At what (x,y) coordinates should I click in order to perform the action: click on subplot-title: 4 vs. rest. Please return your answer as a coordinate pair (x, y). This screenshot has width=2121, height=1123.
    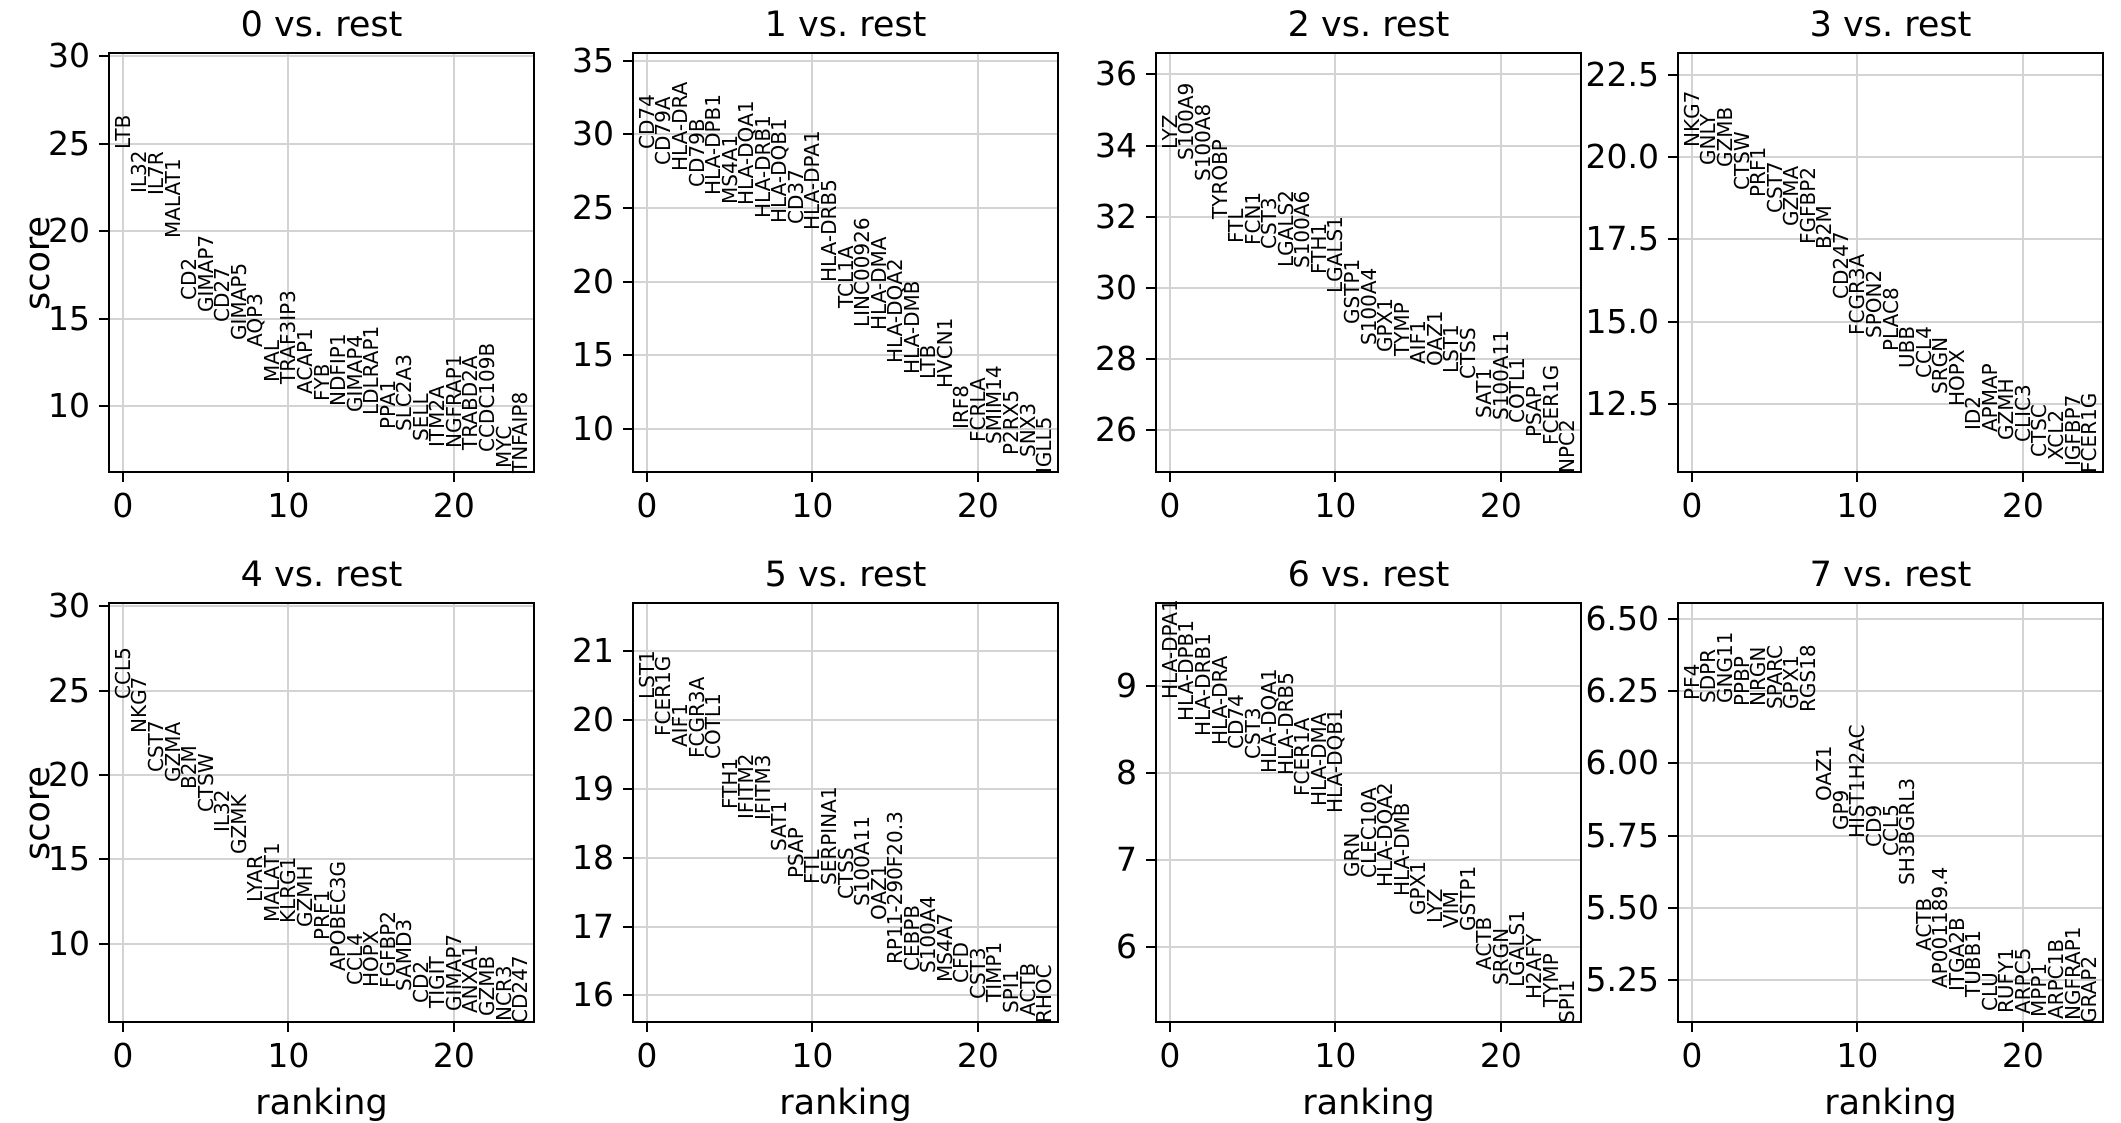
    Looking at the image, I should click on (321, 575).